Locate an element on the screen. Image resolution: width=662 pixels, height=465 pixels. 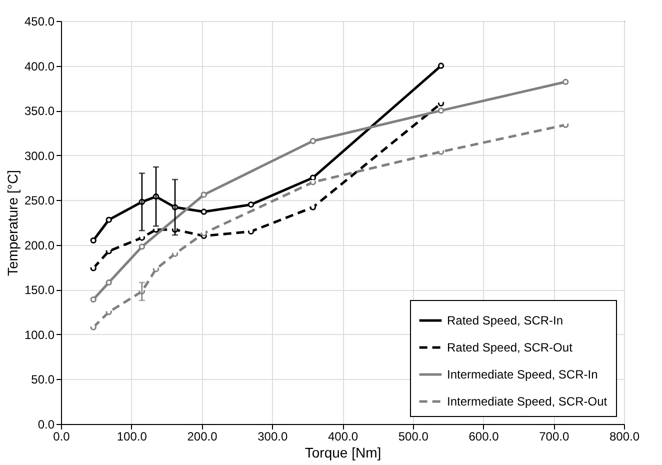
legend-label: Rated Speed, SCR-Out is located at coordinates (510, 347).